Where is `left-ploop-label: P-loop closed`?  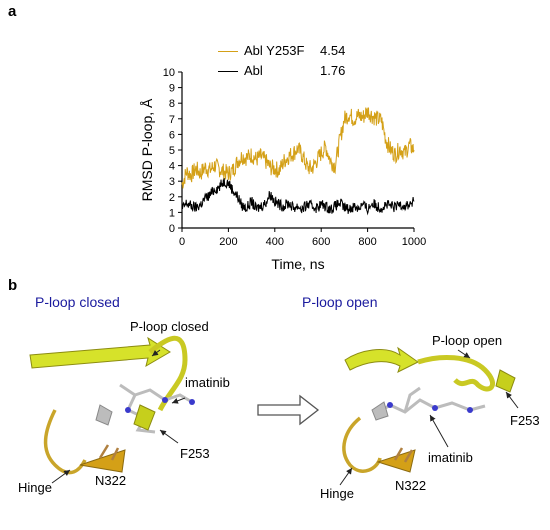 left-ploop-label: P-loop closed is located at coordinates (169, 326).